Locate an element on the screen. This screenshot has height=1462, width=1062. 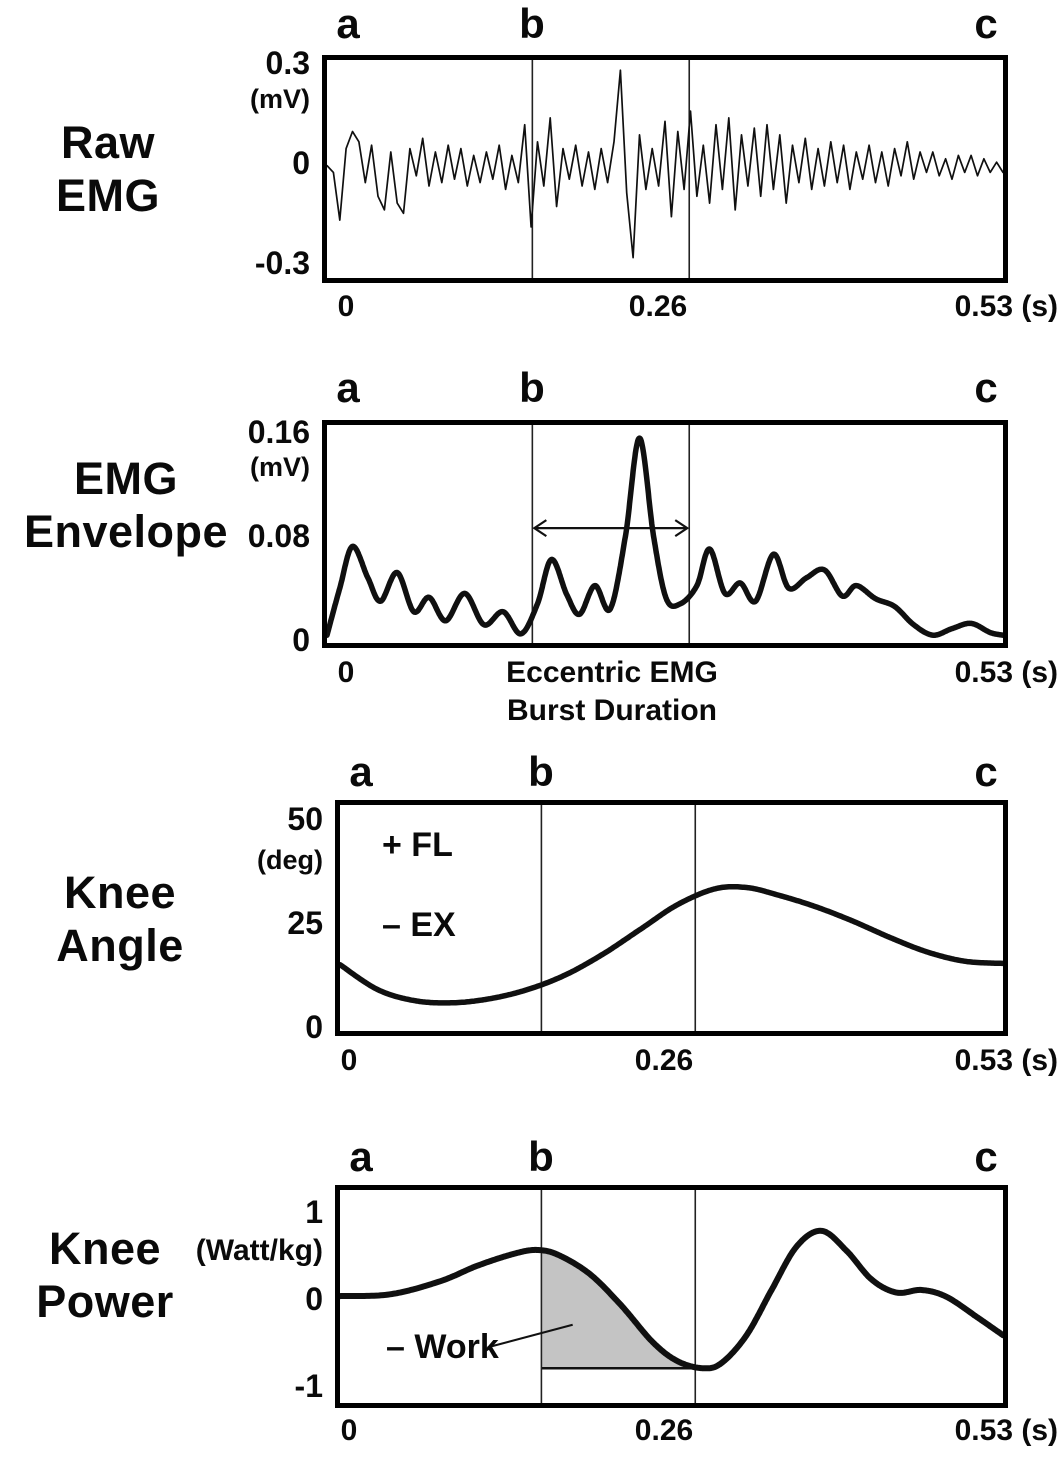
panel-title-line: Raw is located at coordinates (108, 142).